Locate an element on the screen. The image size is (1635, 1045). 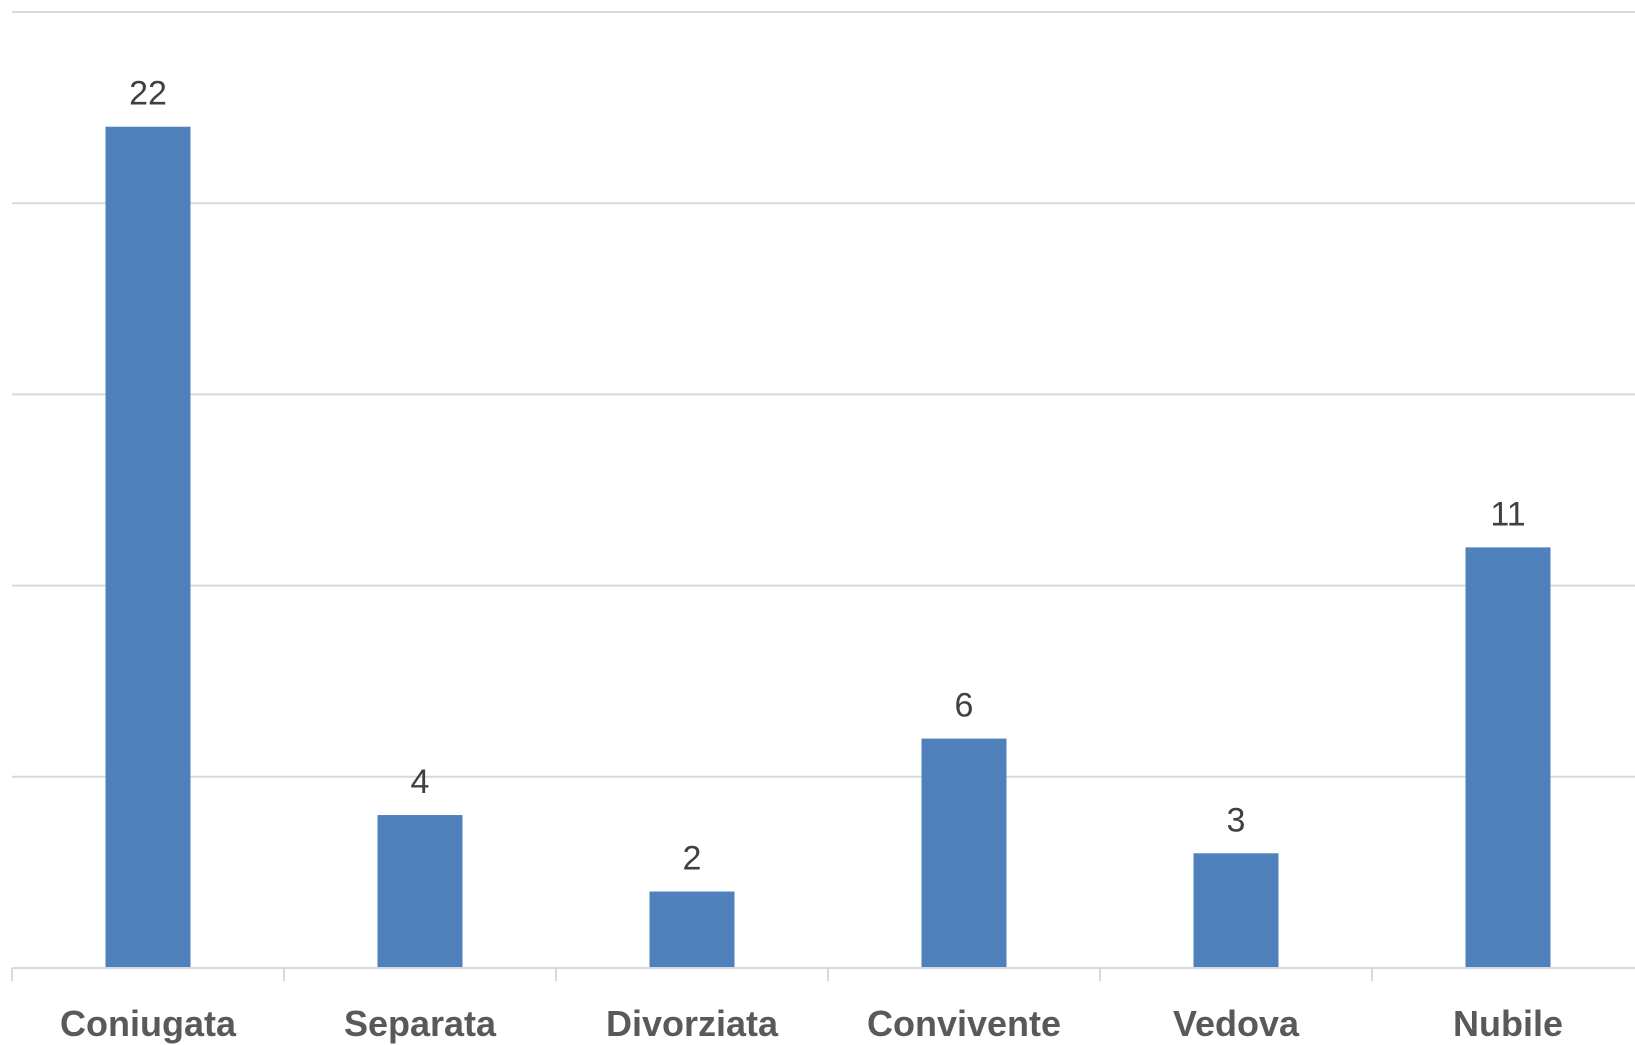
bar-separata is located at coordinates (420, 891).